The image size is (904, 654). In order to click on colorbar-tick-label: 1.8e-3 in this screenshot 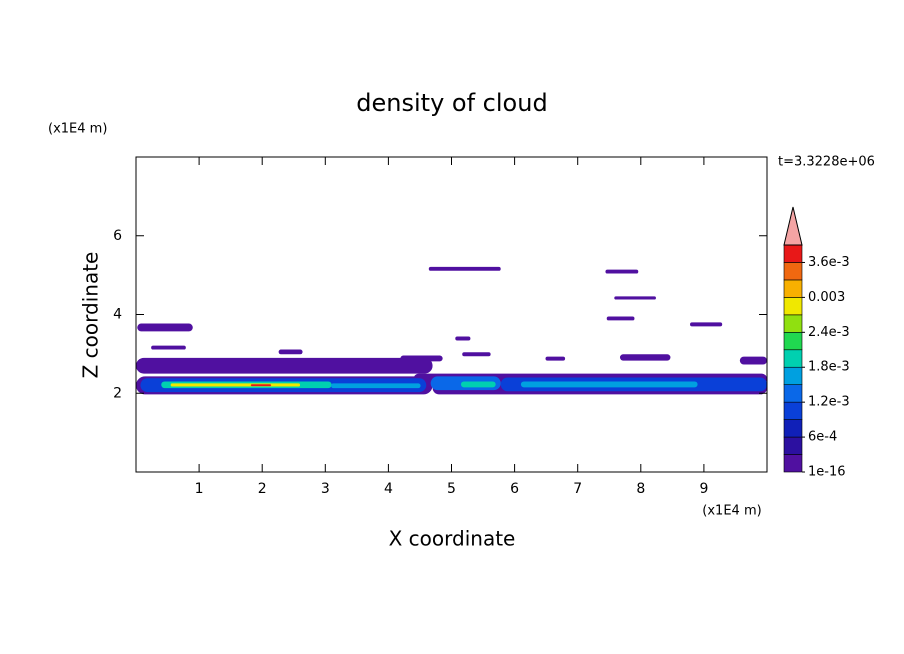, I will do `click(829, 367)`.